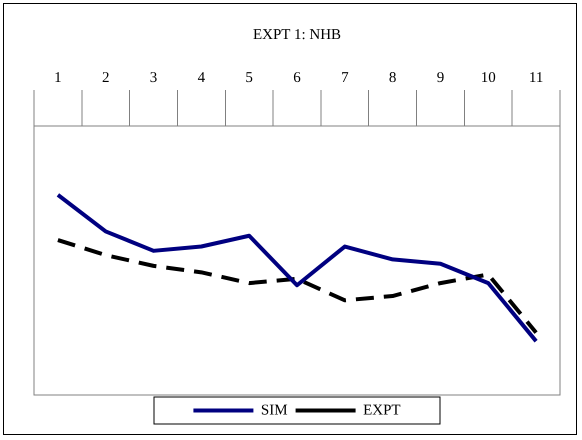  Describe the element at coordinates (58, 78) in the screenshot. I see `x-tick-label: 1` at that location.